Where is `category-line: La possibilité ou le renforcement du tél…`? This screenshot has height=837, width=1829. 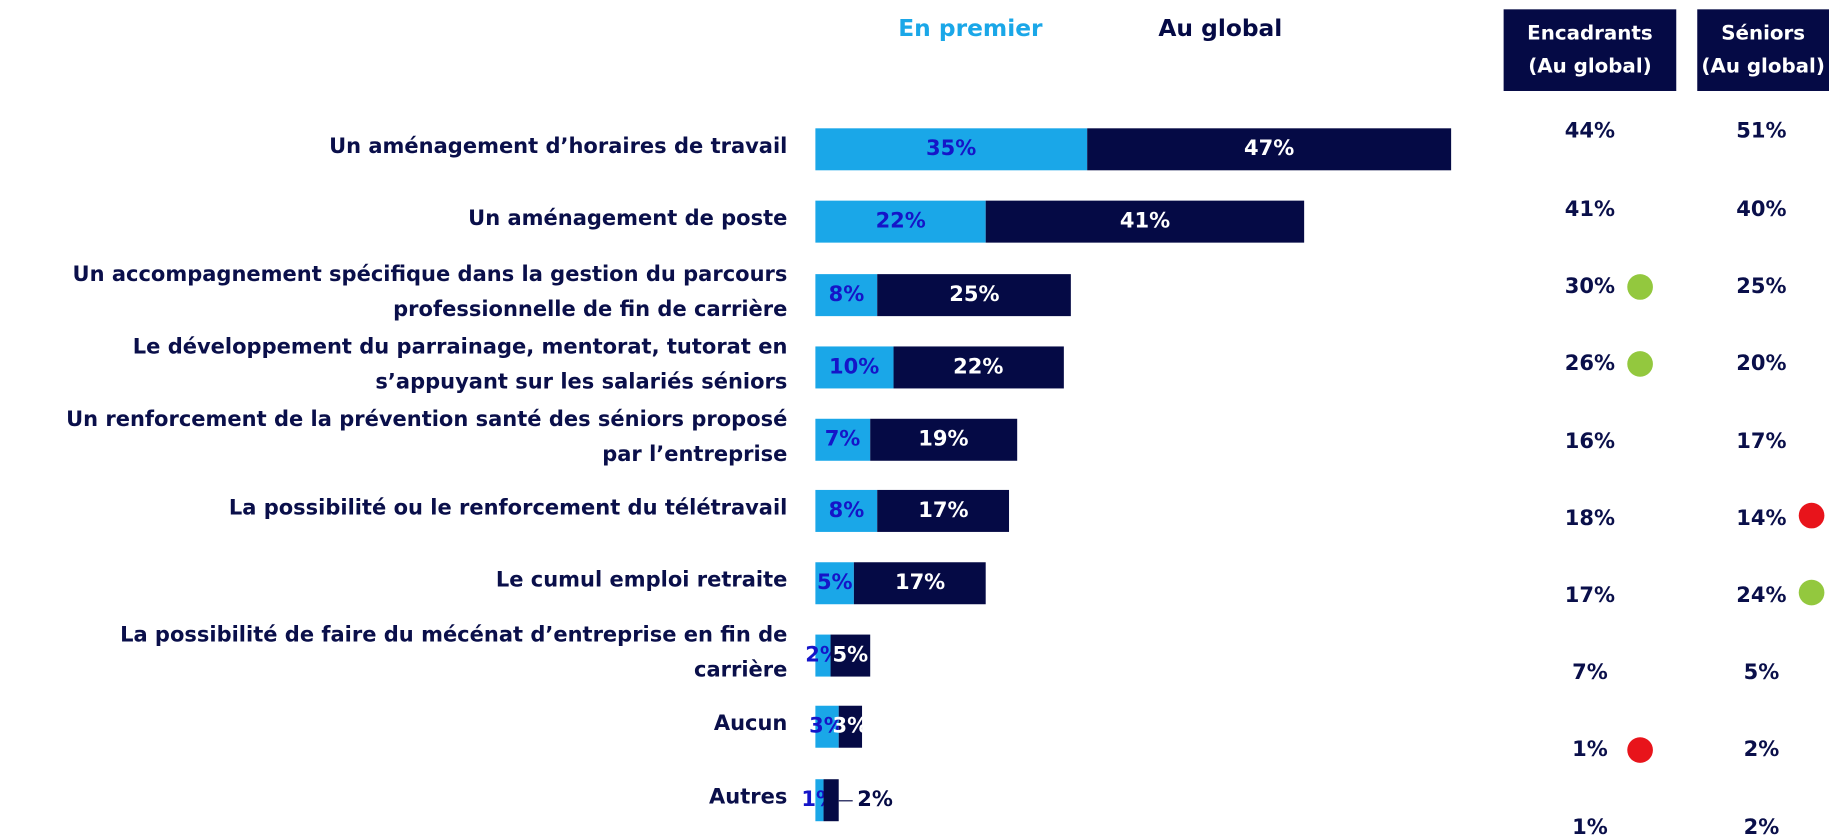
category-line: La possibilité ou le renforcement du tél… is located at coordinates (508, 508).